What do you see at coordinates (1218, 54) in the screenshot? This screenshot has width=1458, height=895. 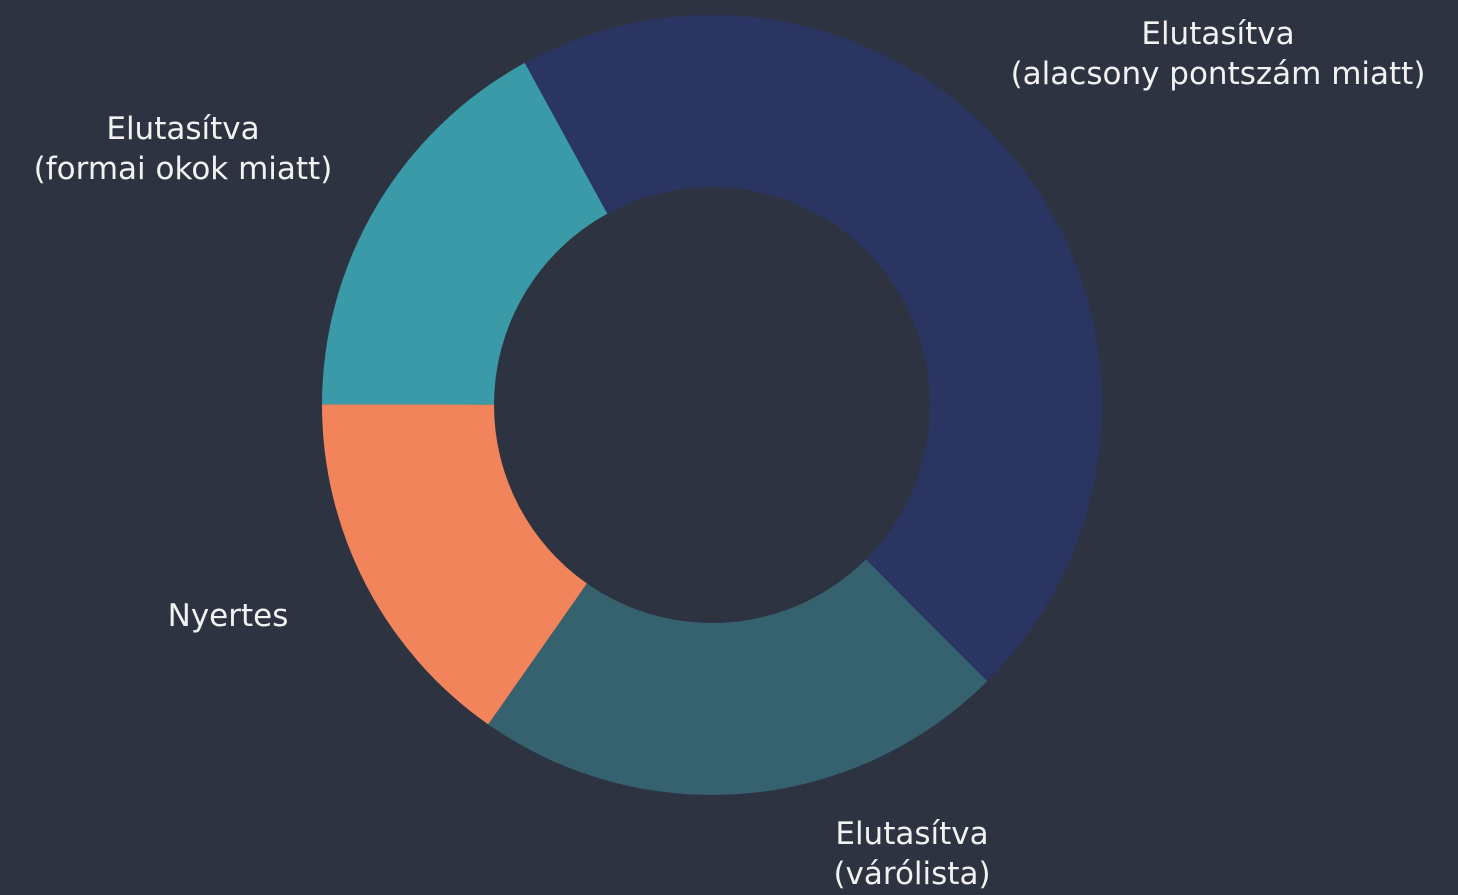 I see `slice-label: Elutasítva (alacsony pontszám miatt)` at bounding box center [1218, 54].